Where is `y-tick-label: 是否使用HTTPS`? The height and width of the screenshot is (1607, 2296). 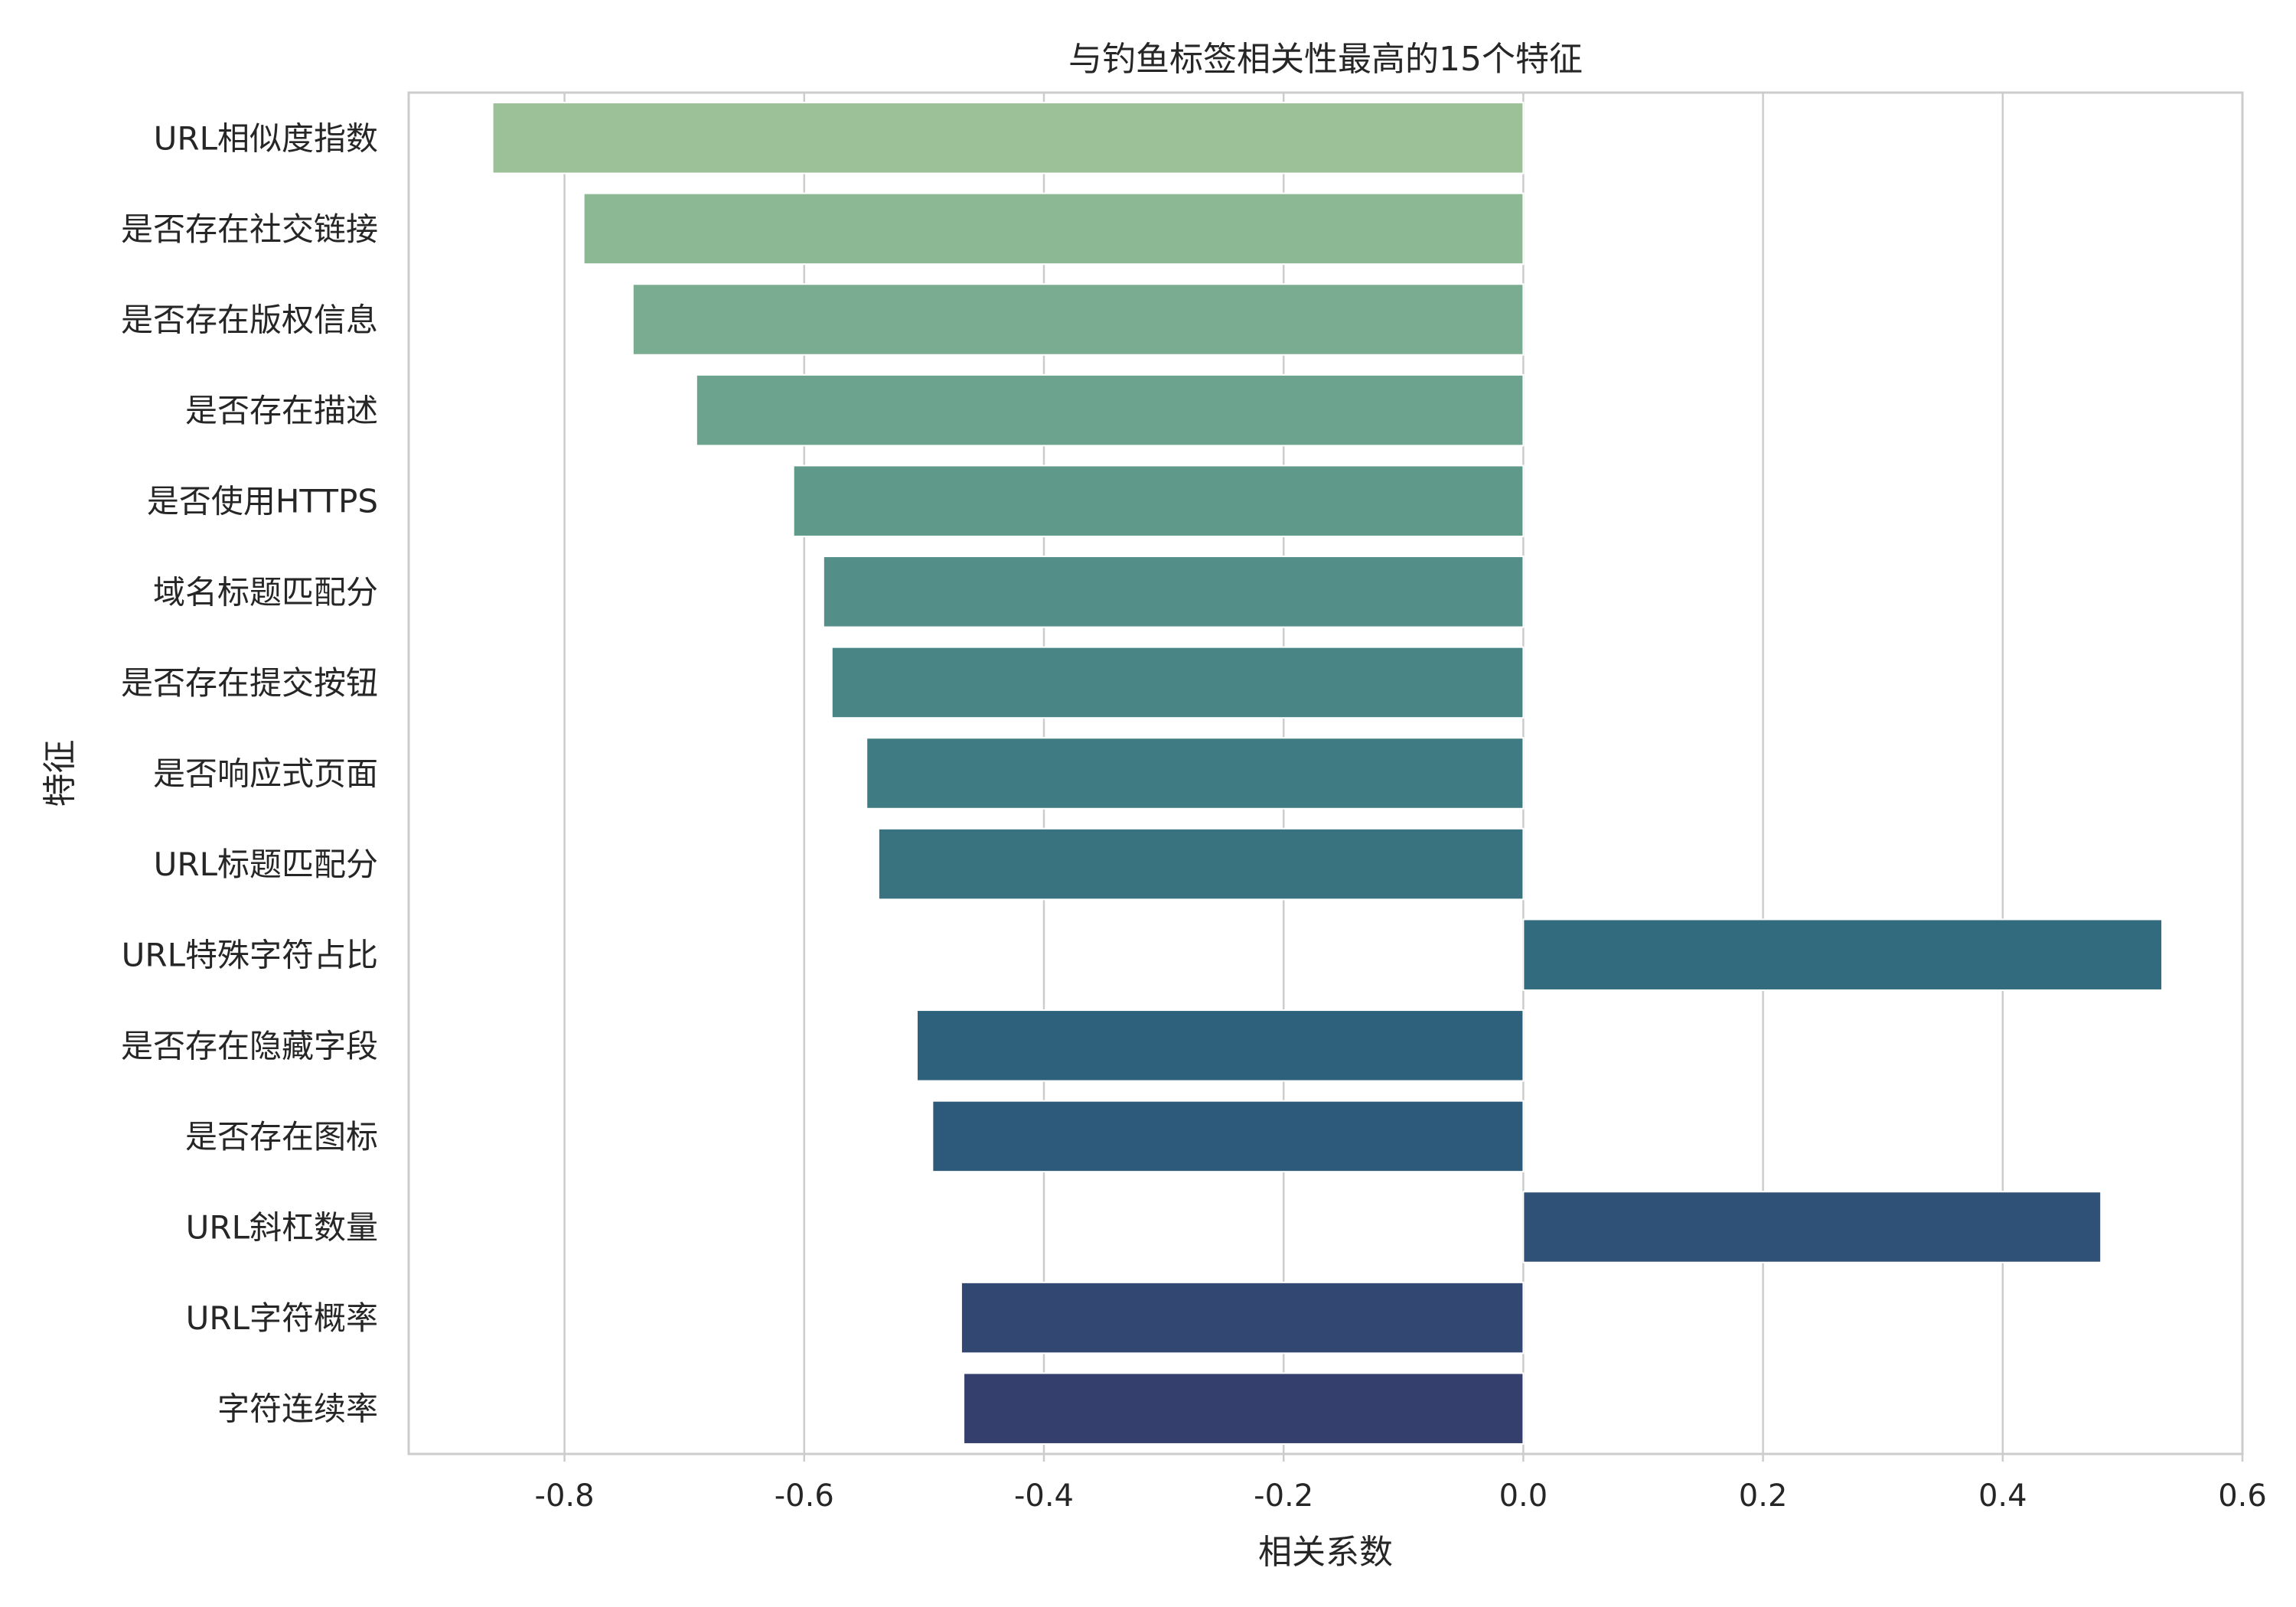
y-tick-label: 是否使用HTTPS is located at coordinates (262, 501).